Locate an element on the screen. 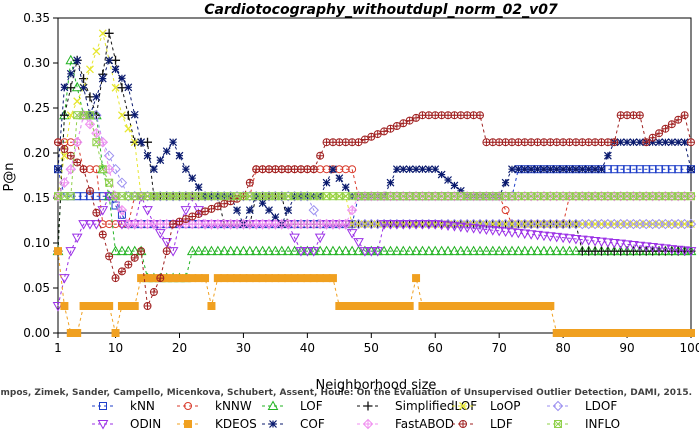 The height and width of the screenshot is (434, 699). x-tick-label: 50 is located at coordinates (371, 348).